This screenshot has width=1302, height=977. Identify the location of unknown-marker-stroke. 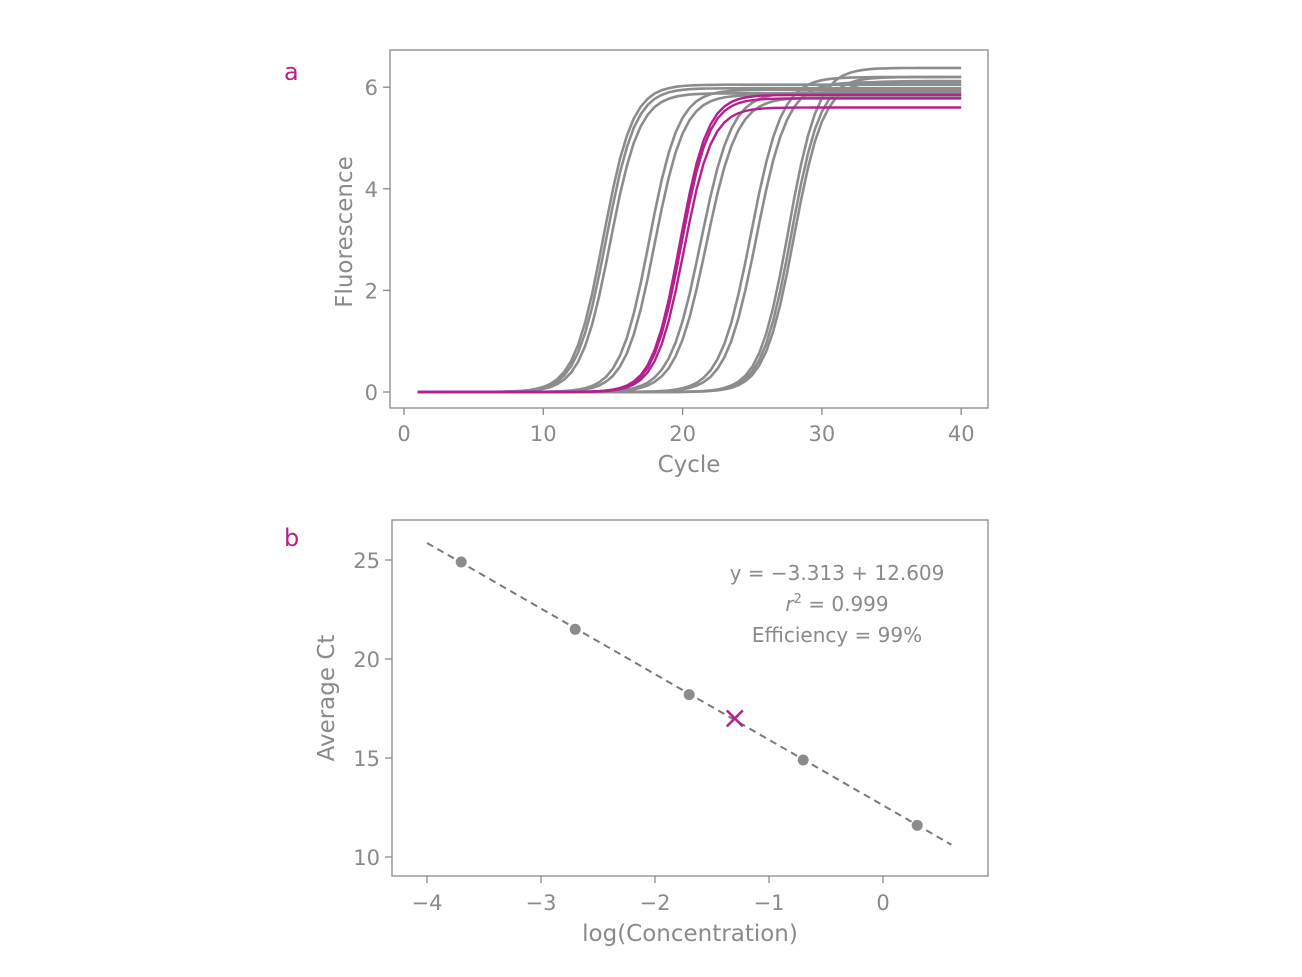
(734, 718).